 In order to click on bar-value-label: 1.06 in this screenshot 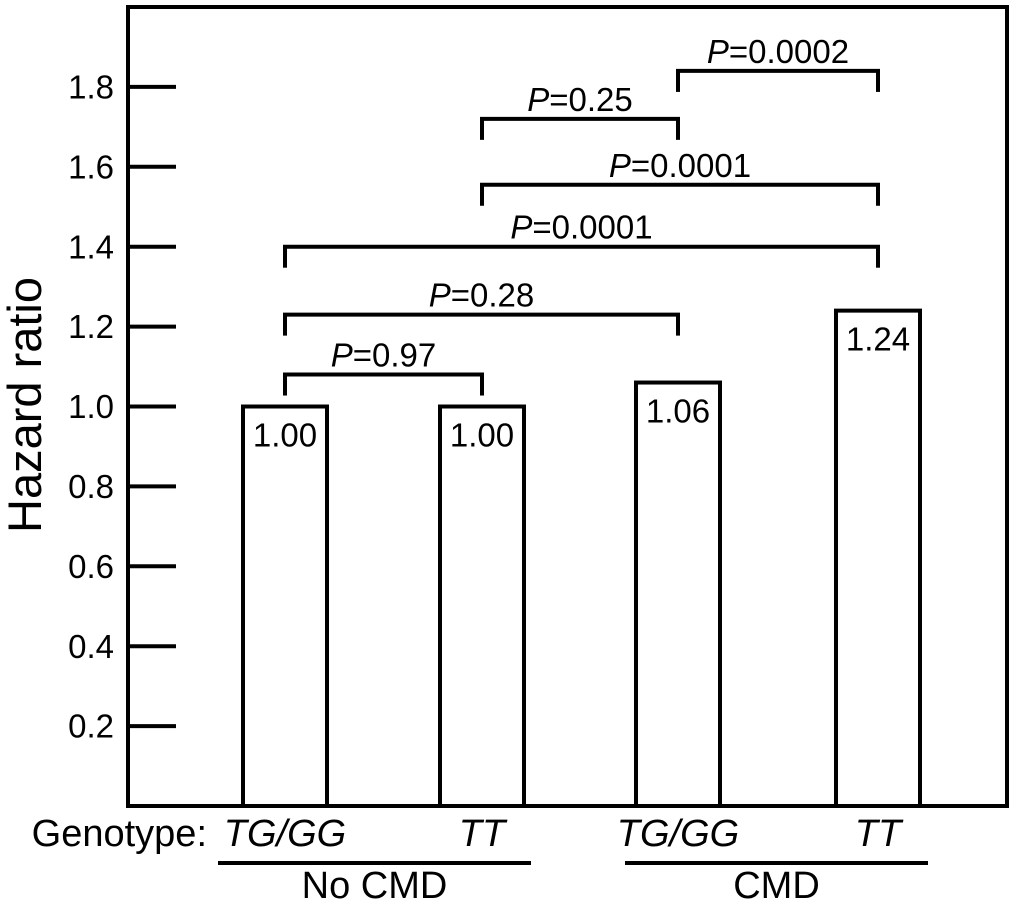, I will do `click(678, 411)`.